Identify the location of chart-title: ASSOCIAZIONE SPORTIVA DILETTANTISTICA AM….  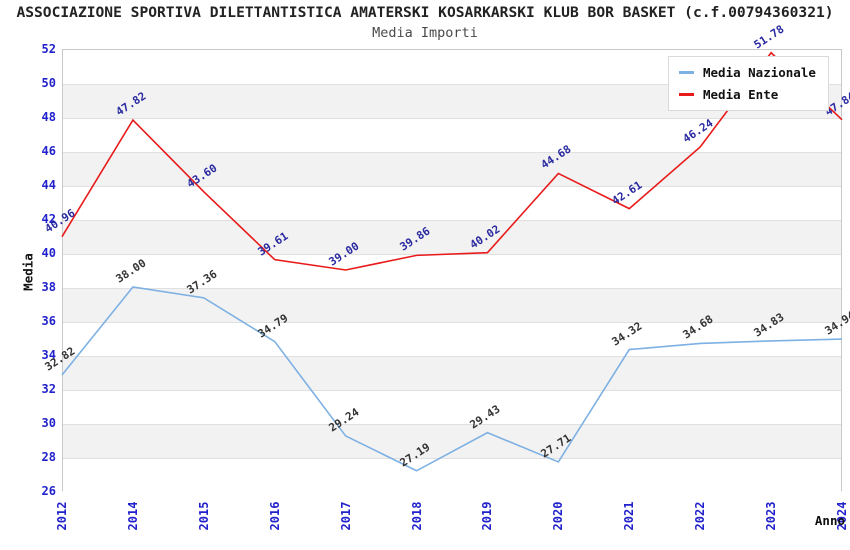
(425, 12).